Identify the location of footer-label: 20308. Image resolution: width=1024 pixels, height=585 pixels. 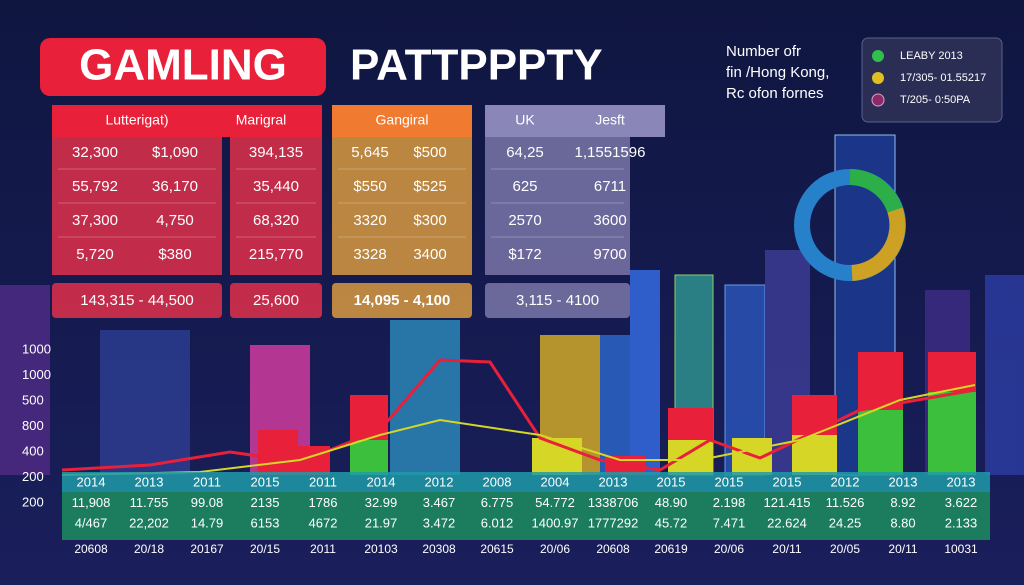
(439, 549).